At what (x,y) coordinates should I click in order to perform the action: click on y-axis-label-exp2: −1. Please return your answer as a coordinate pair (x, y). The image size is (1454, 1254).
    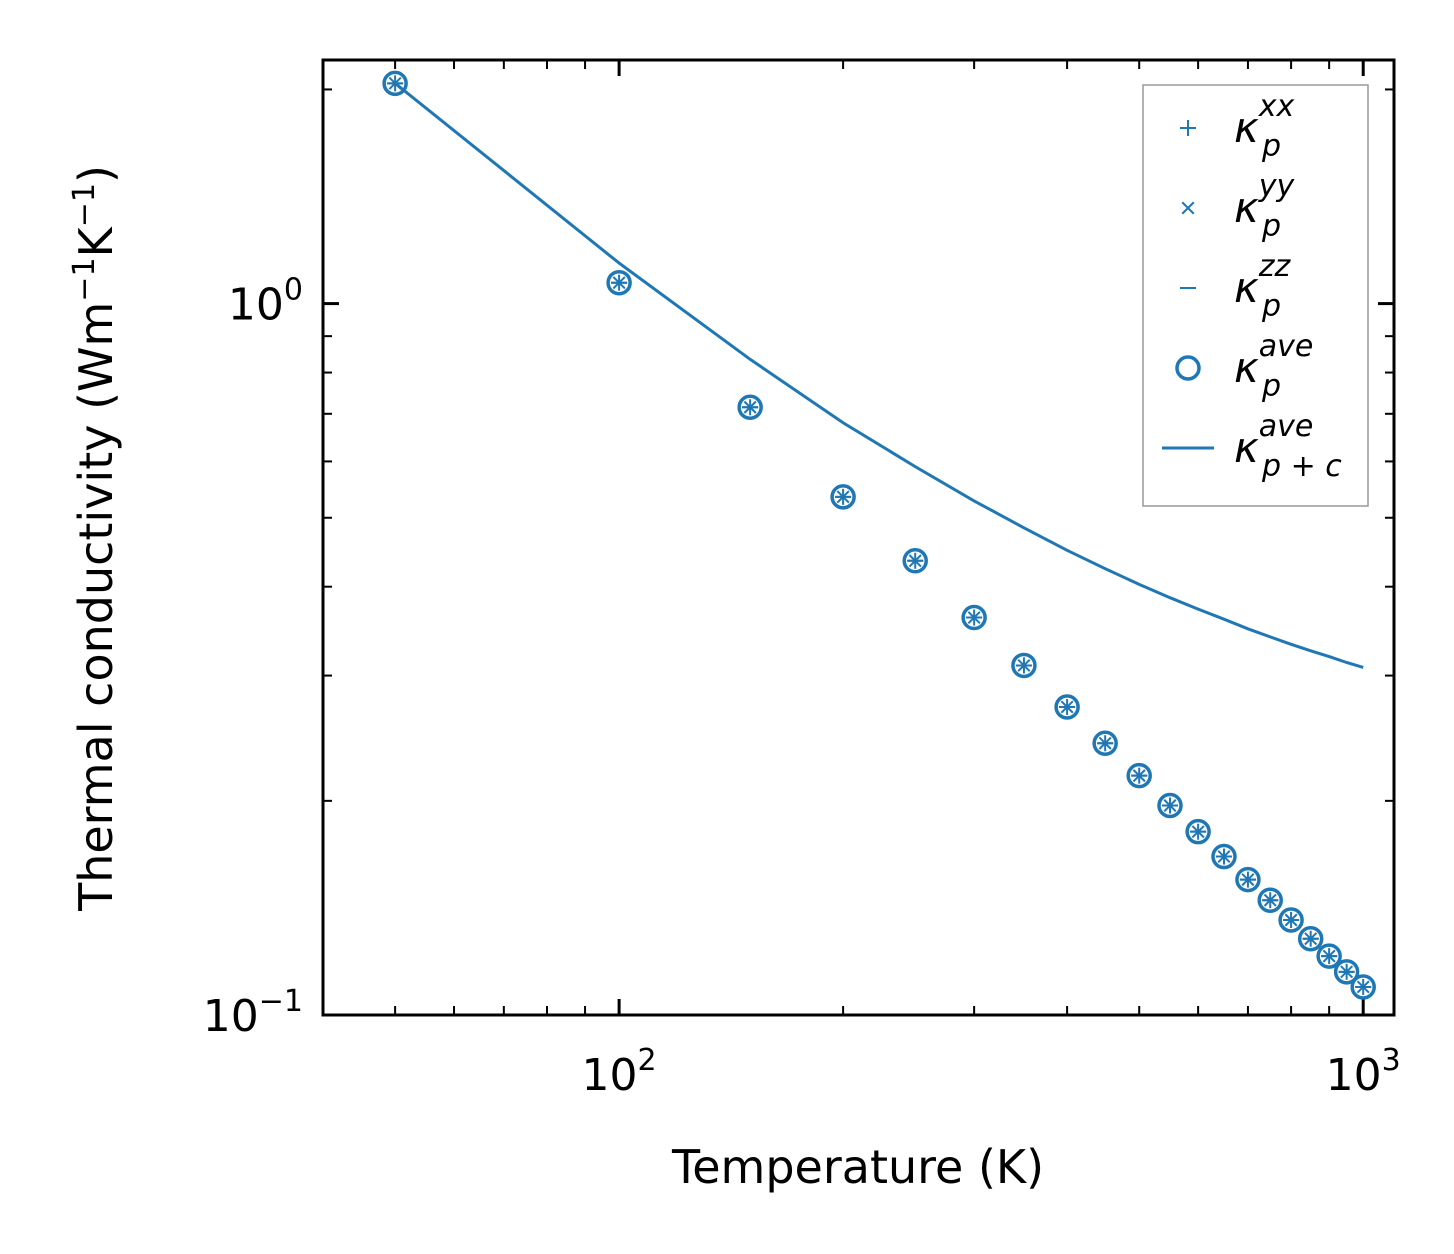
    Looking at the image, I should click on (84, 205).